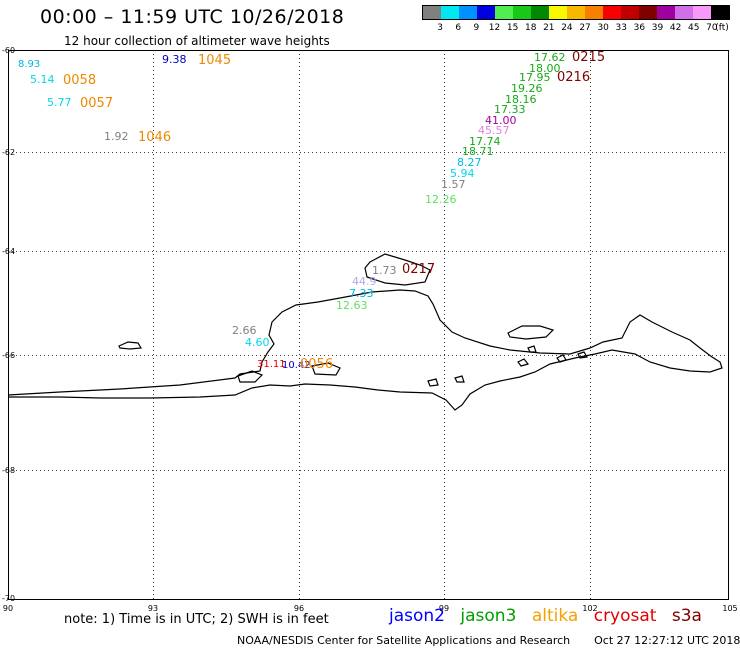  What do you see at coordinates (370, 608) in the screenshot?
I see `longitude-labels: 90 93 96 99 102 105` at bounding box center [370, 608].